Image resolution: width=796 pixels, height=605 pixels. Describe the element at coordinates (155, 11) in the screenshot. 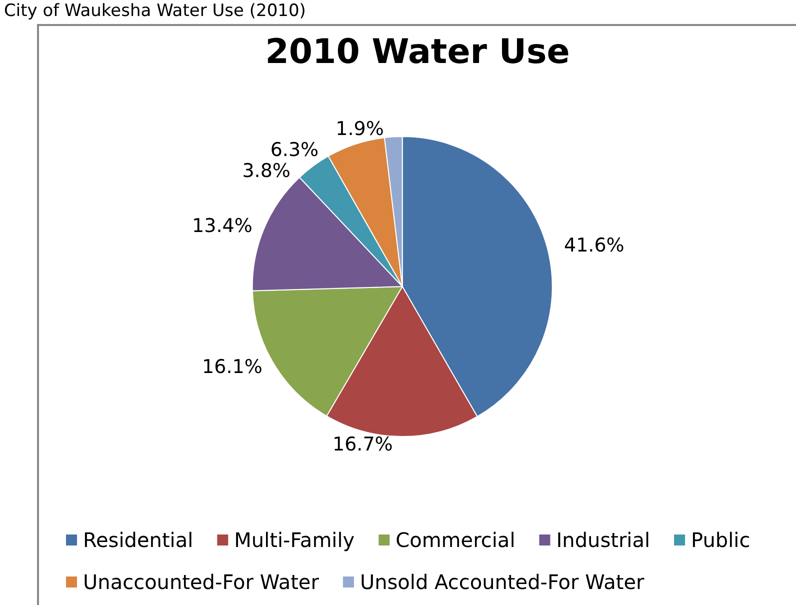

I see `text: City of Waukesha Water Use (2010)` at that location.